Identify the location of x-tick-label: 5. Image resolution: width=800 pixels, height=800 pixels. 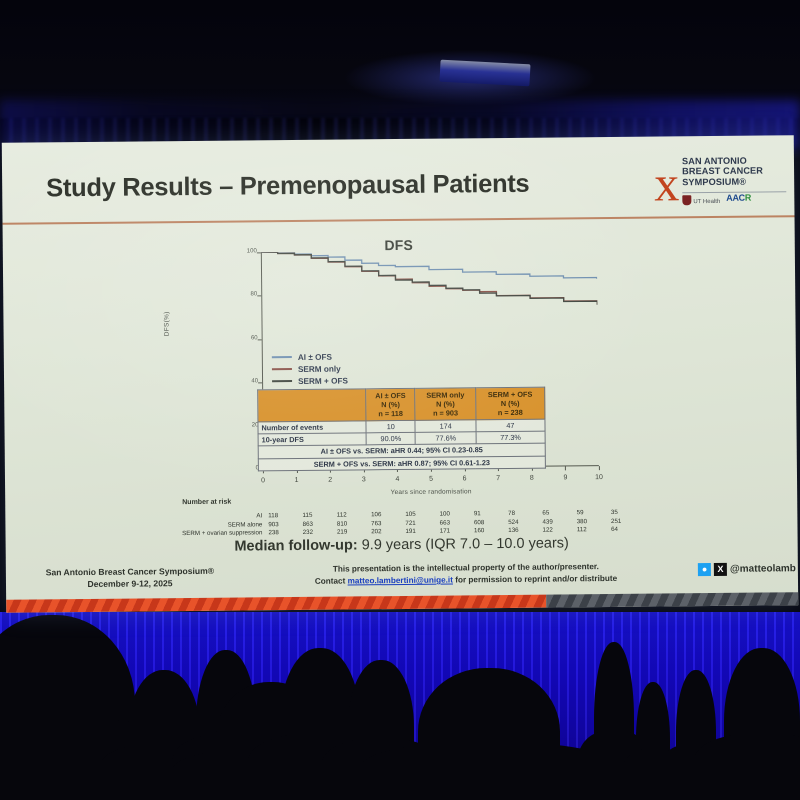
(431, 479).